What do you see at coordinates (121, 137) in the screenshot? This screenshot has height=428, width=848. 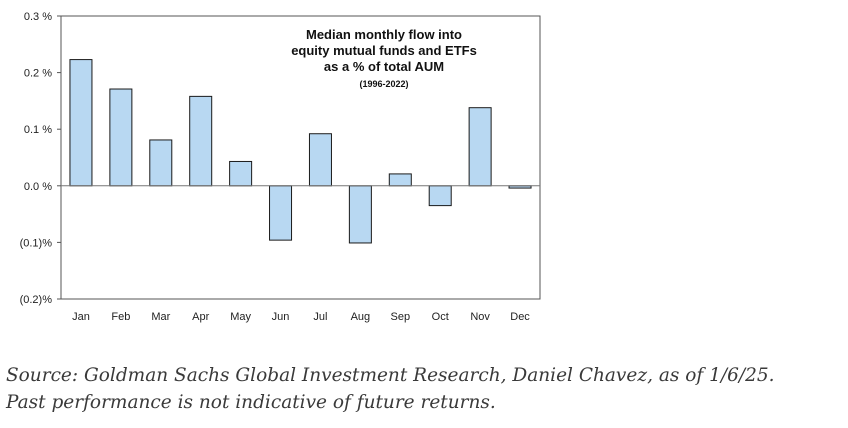 I see `bar-feb` at bounding box center [121, 137].